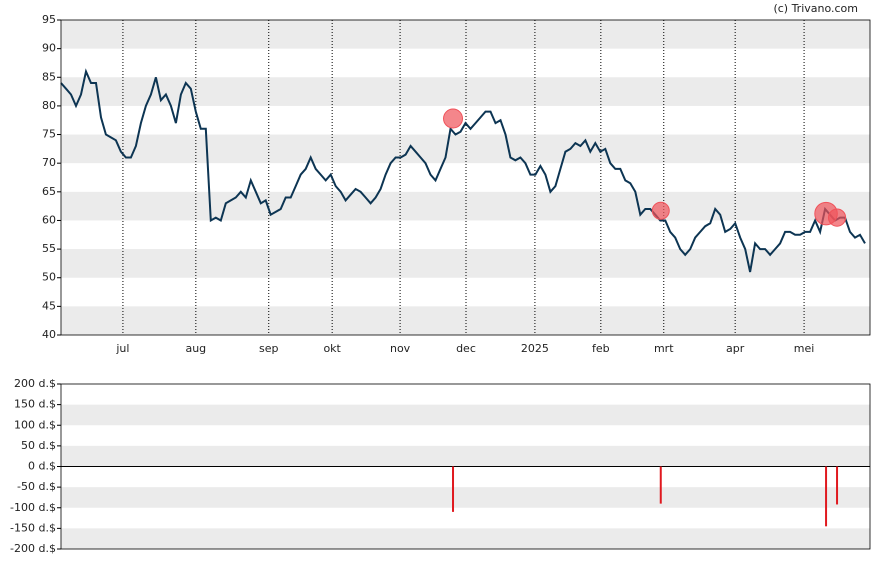 This screenshot has width=888, height=569. Describe the element at coordinates (49, 248) in the screenshot. I see `y-tick-label: 55` at that location.